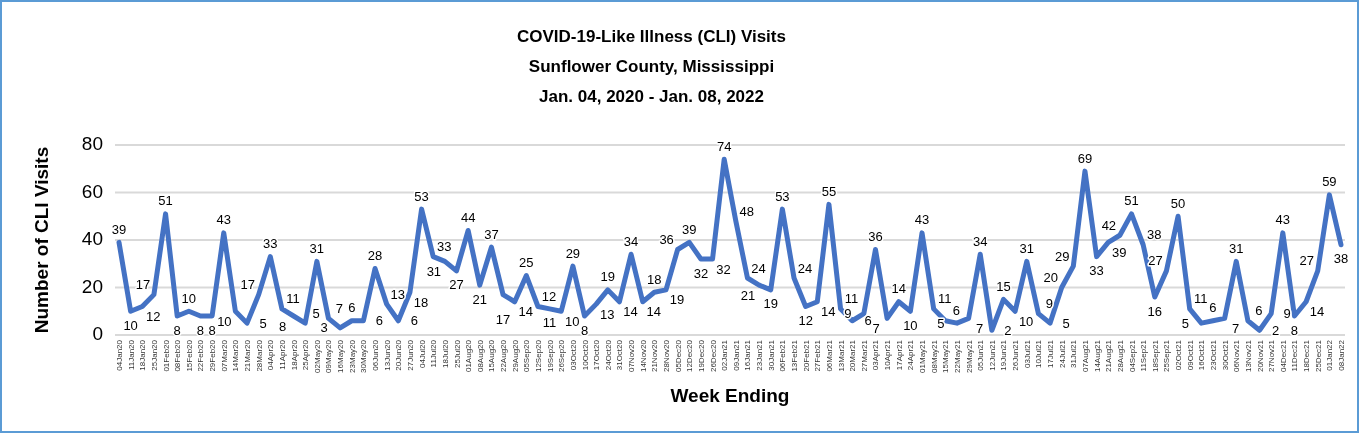 This screenshot has width=1363, height=434. Describe the element at coordinates (829, 191) in the screenshot. I see `data-label: 55` at that location.